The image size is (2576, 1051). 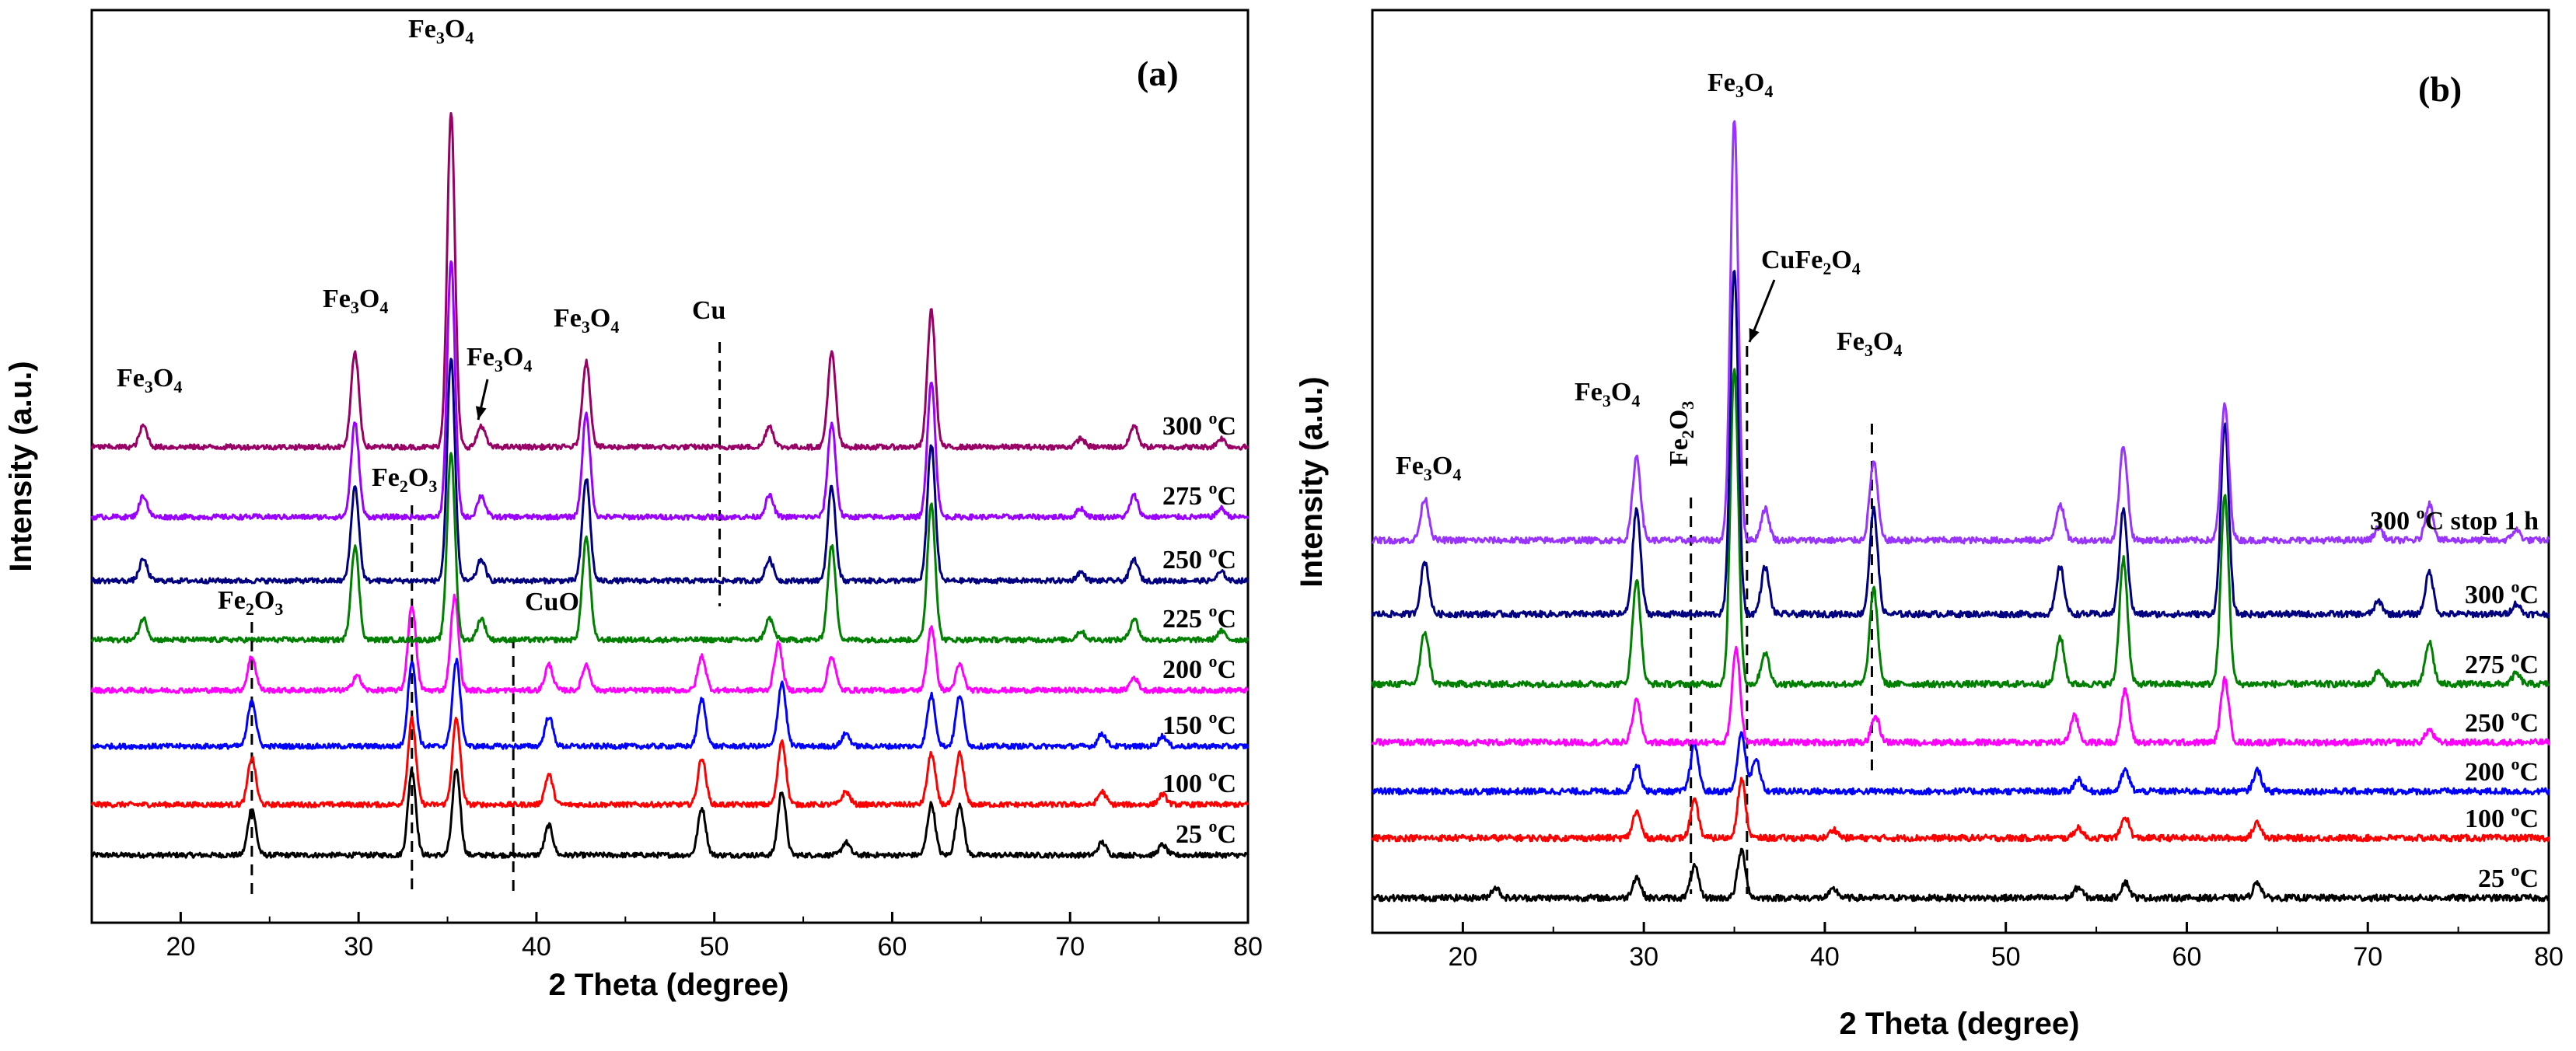 What do you see at coordinates (2440, 89) in the screenshot?
I see `panel-label: (b)` at bounding box center [2440, 89].